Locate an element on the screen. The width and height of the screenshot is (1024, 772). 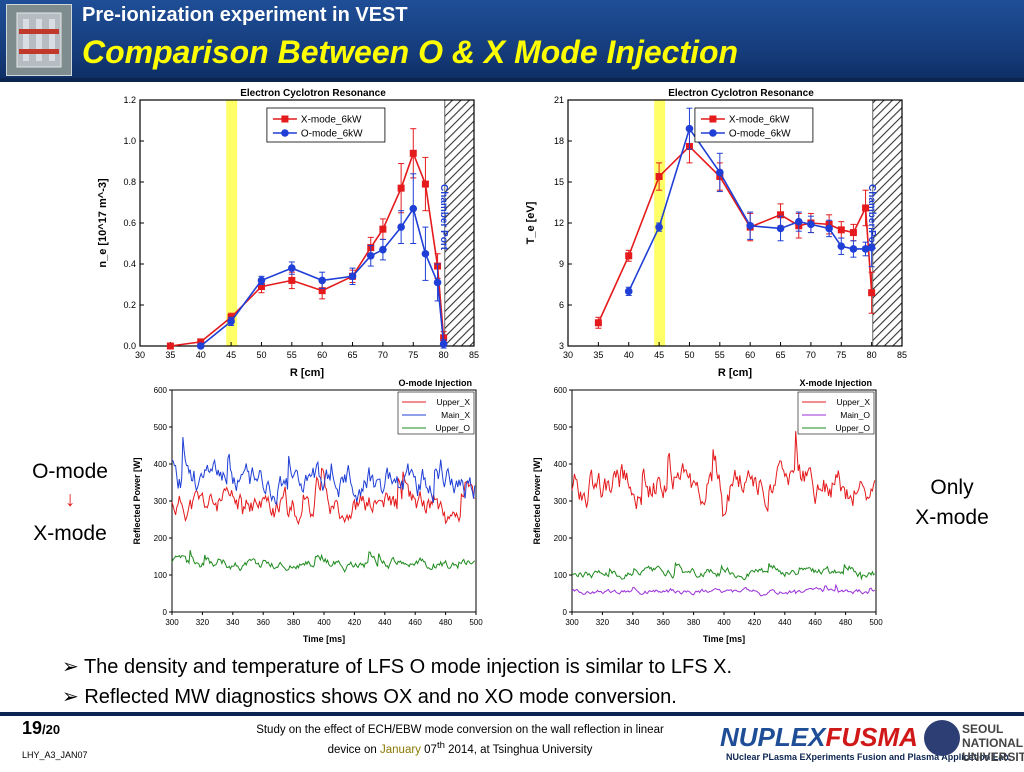
footer-bar is located at coordinates (512, 742).